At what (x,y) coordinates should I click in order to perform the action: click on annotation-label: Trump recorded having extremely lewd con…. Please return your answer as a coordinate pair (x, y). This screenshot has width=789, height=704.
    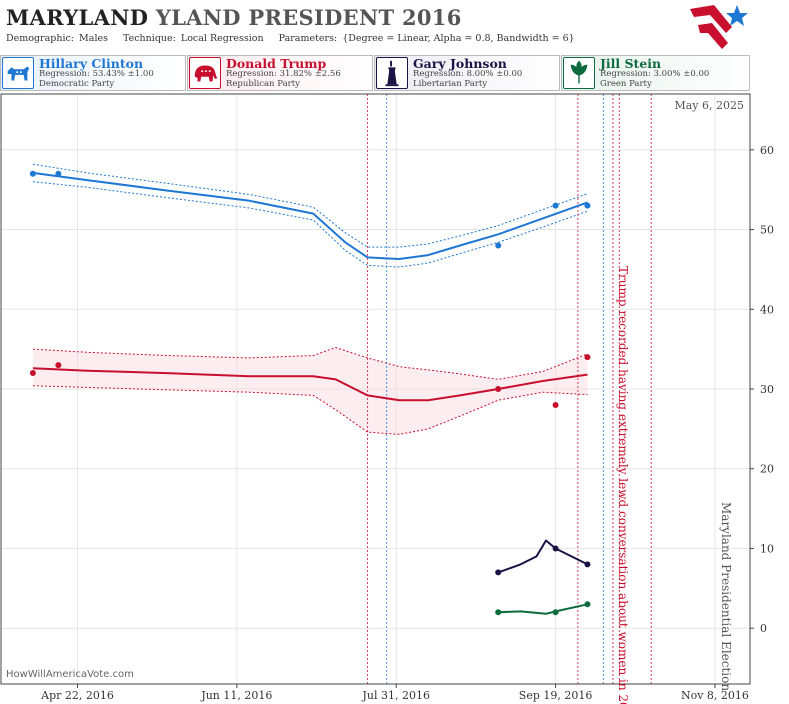
    Looking at the image, I should click on (623, 485).